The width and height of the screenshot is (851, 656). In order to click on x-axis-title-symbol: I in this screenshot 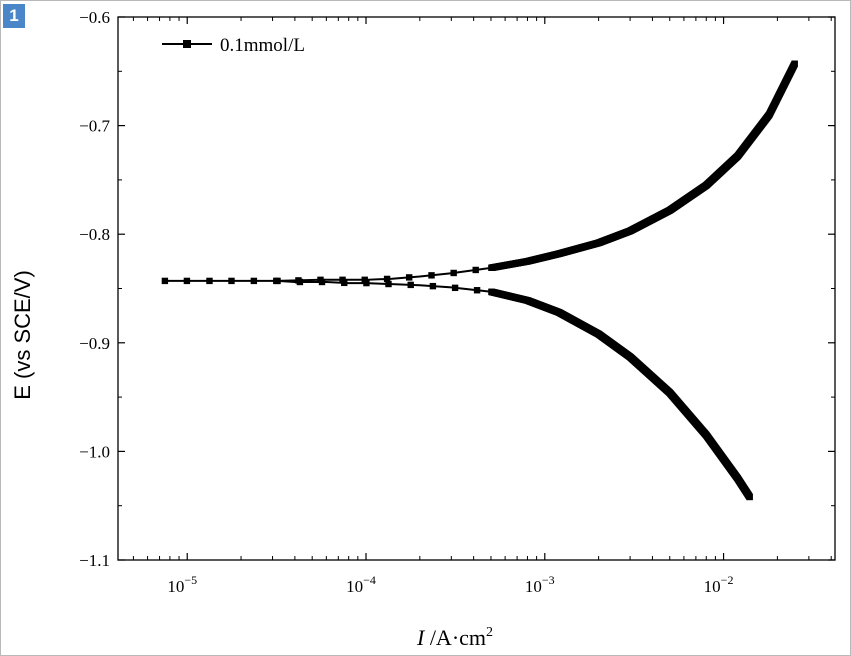, I will do `click(421, 637)`.